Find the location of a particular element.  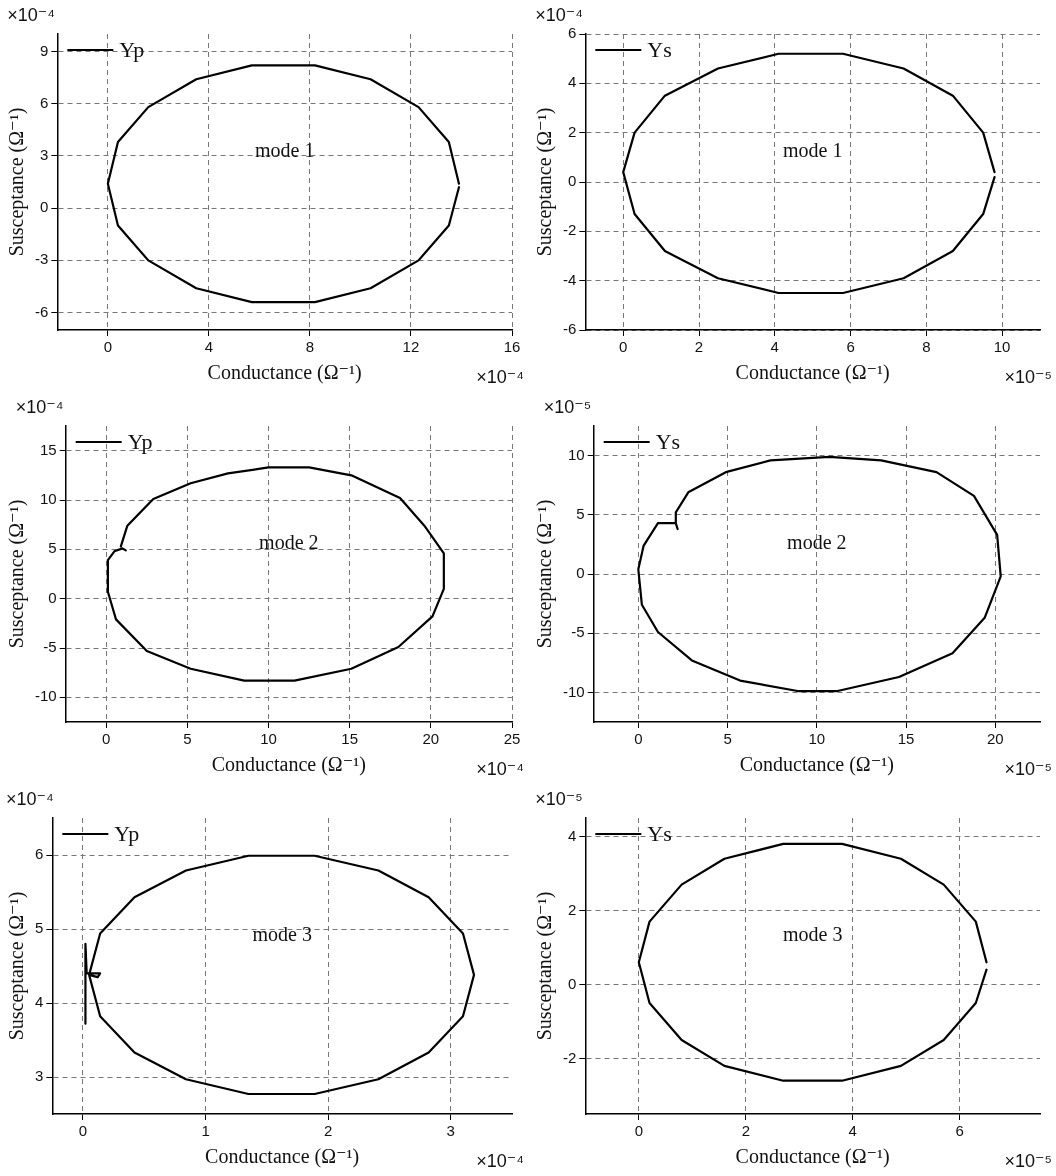

x-tick-label: 12 is located at coordinates (411, 347).